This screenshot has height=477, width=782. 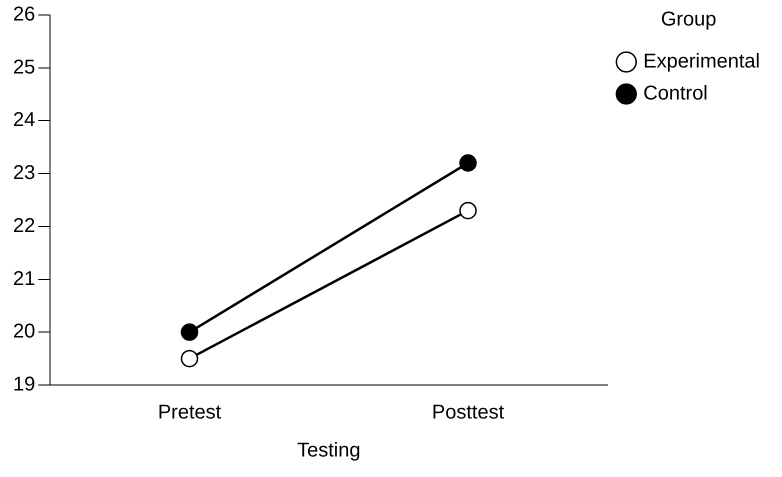 What do you see at coordinates (24, 15) in the screenshot?
I see `y-tick-label: 26` at bounding box center [24, 15].